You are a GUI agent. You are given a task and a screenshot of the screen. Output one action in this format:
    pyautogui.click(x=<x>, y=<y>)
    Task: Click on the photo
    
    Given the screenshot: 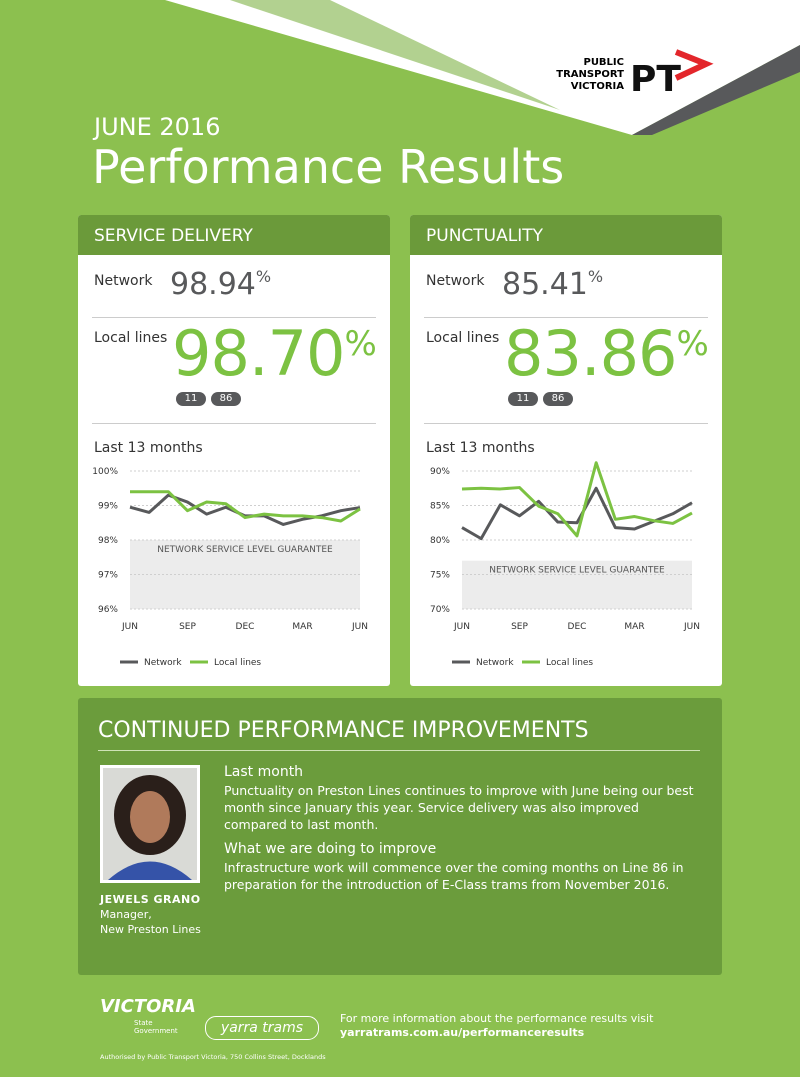 What is the action you would take?
    pyautogui.click(x=150, y=824)
    